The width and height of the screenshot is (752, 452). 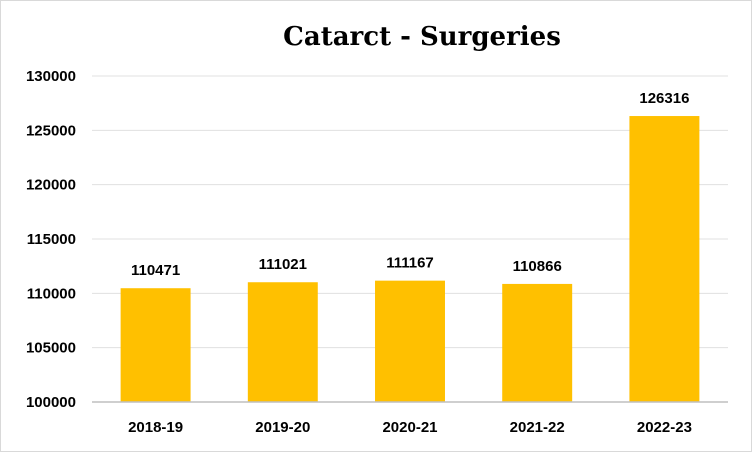 What do you see at coordinates (51, 130) in the screenshot?
I see `y-tick-label: 125000` at bounding box center [51, 130].